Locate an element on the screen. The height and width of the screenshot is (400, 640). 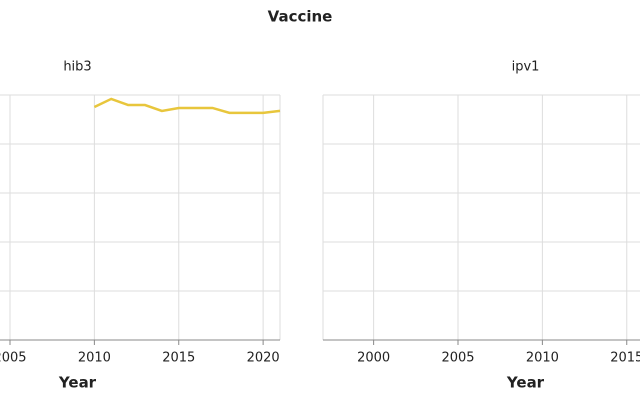
chart-title: Vaccine is located at coordinates (300, 17).